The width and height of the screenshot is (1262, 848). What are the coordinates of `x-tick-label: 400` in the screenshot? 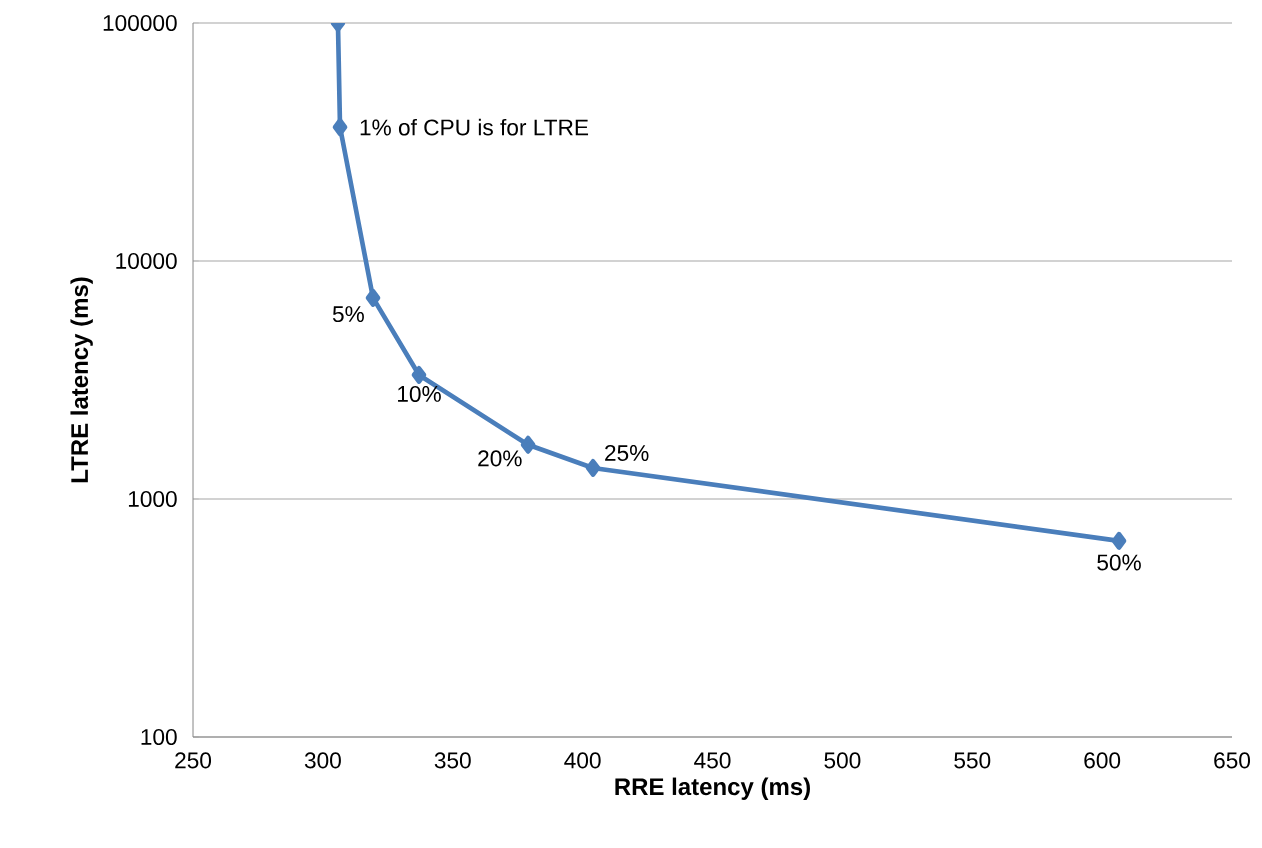 It's located at (582, 760).